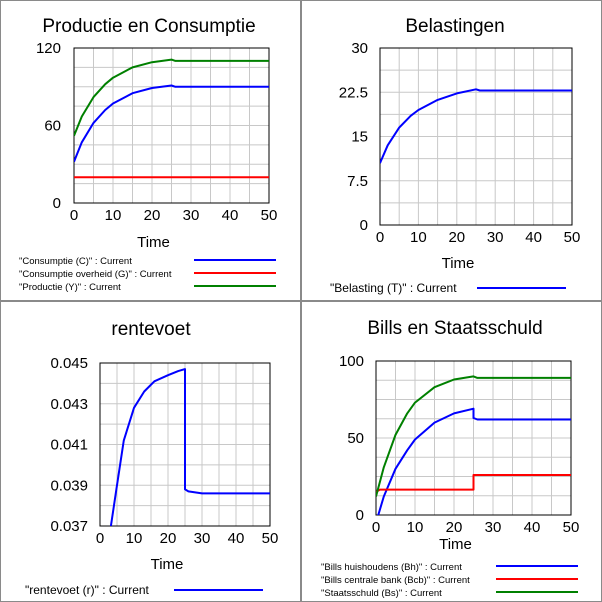  Describe the element at coordinates (148, 26) in the screenshot. I see `chart-title: Productie en Consumptie` at that location.